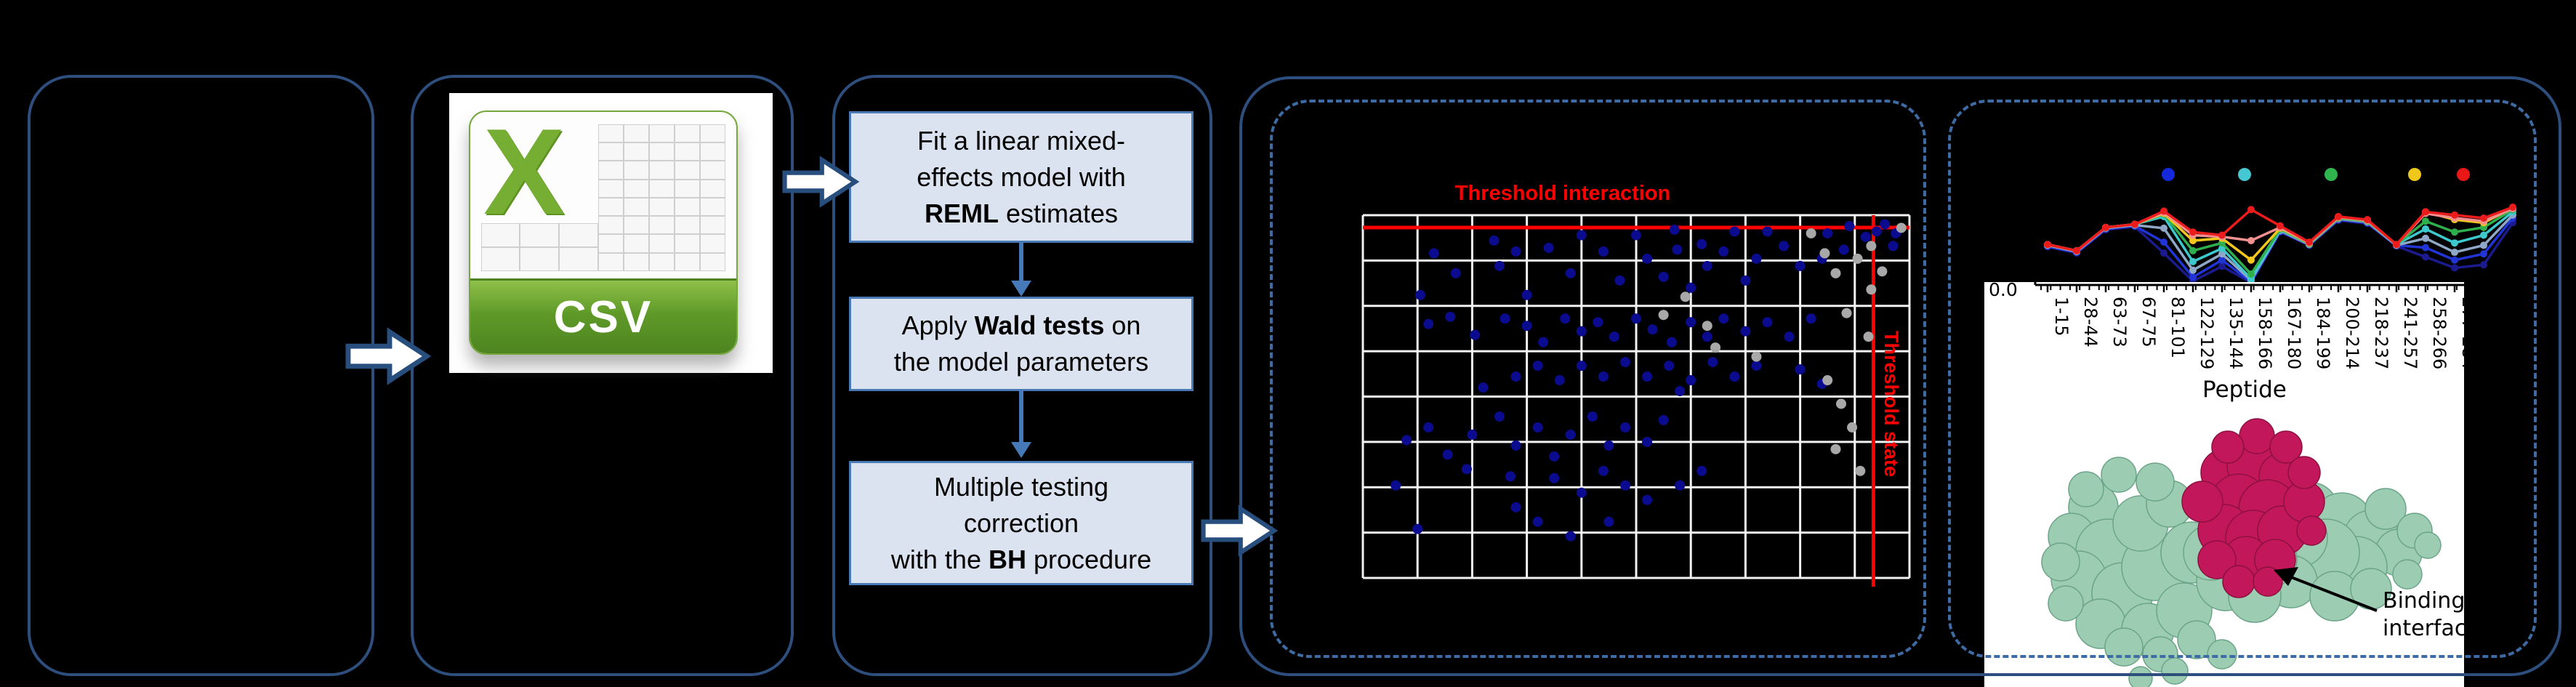  I want to click on arrow-csv-to-model-icon, so click(821, 182).